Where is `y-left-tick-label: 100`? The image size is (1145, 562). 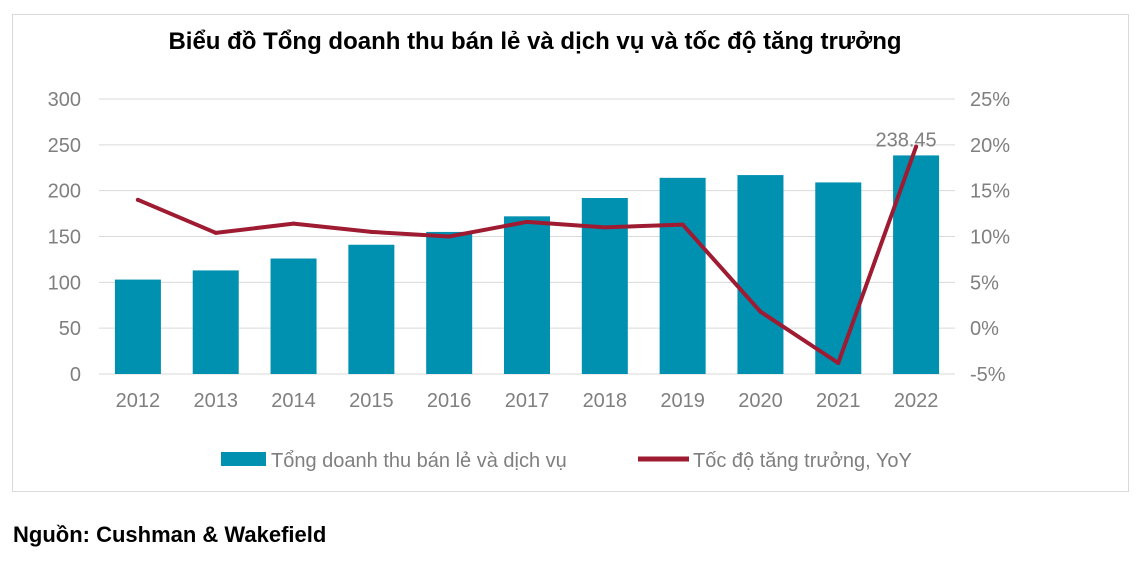
y-left-tick-label: 100 is located at coordinates (64, 283).